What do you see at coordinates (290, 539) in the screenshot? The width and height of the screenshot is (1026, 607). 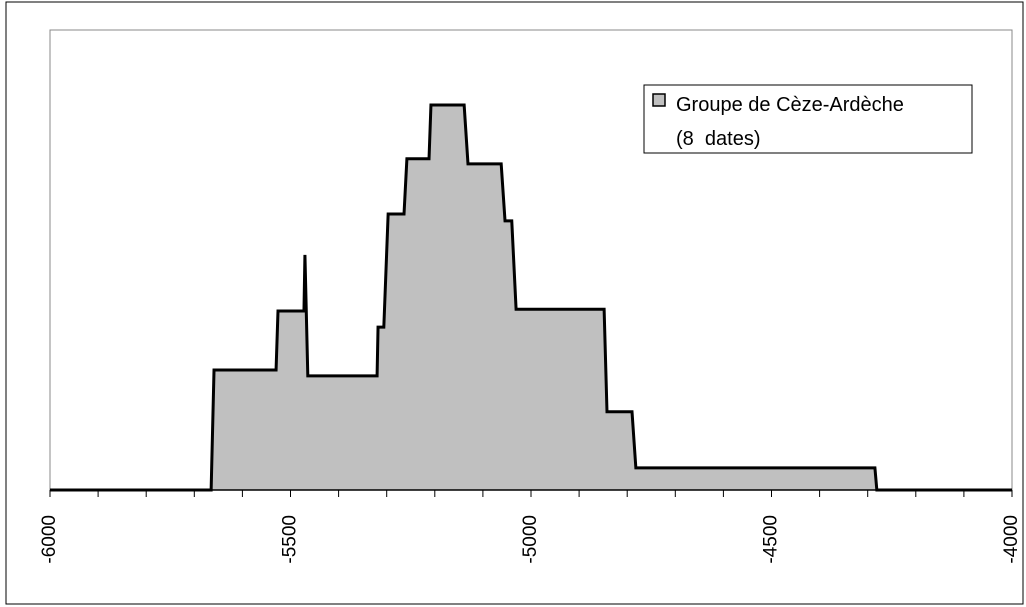 I see `x-tick-label: -5500` at bounding box center [290, 539].